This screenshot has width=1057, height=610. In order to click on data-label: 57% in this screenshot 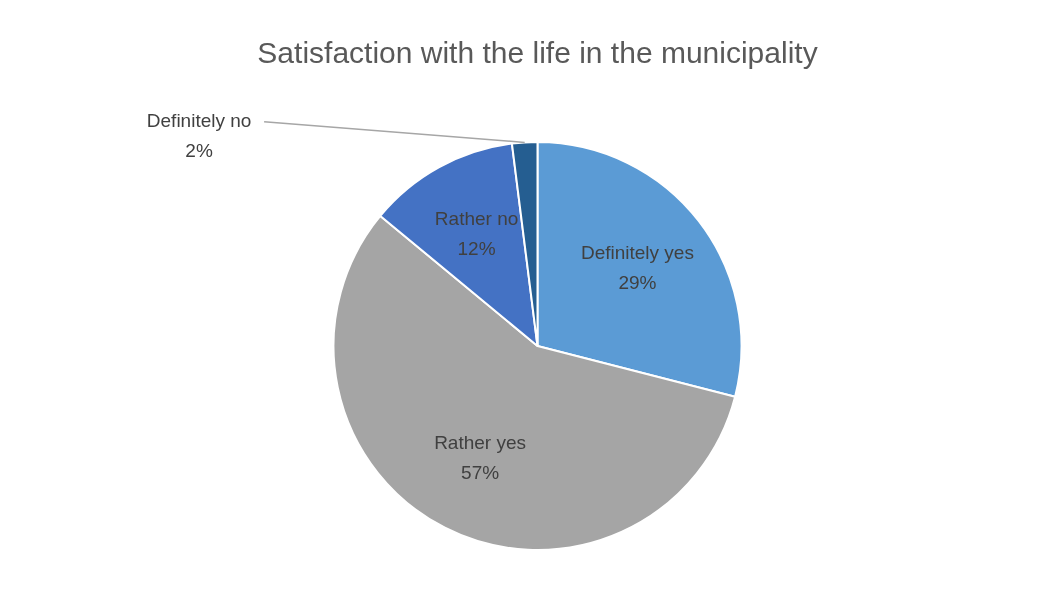, I will do `click(480, 472)`.